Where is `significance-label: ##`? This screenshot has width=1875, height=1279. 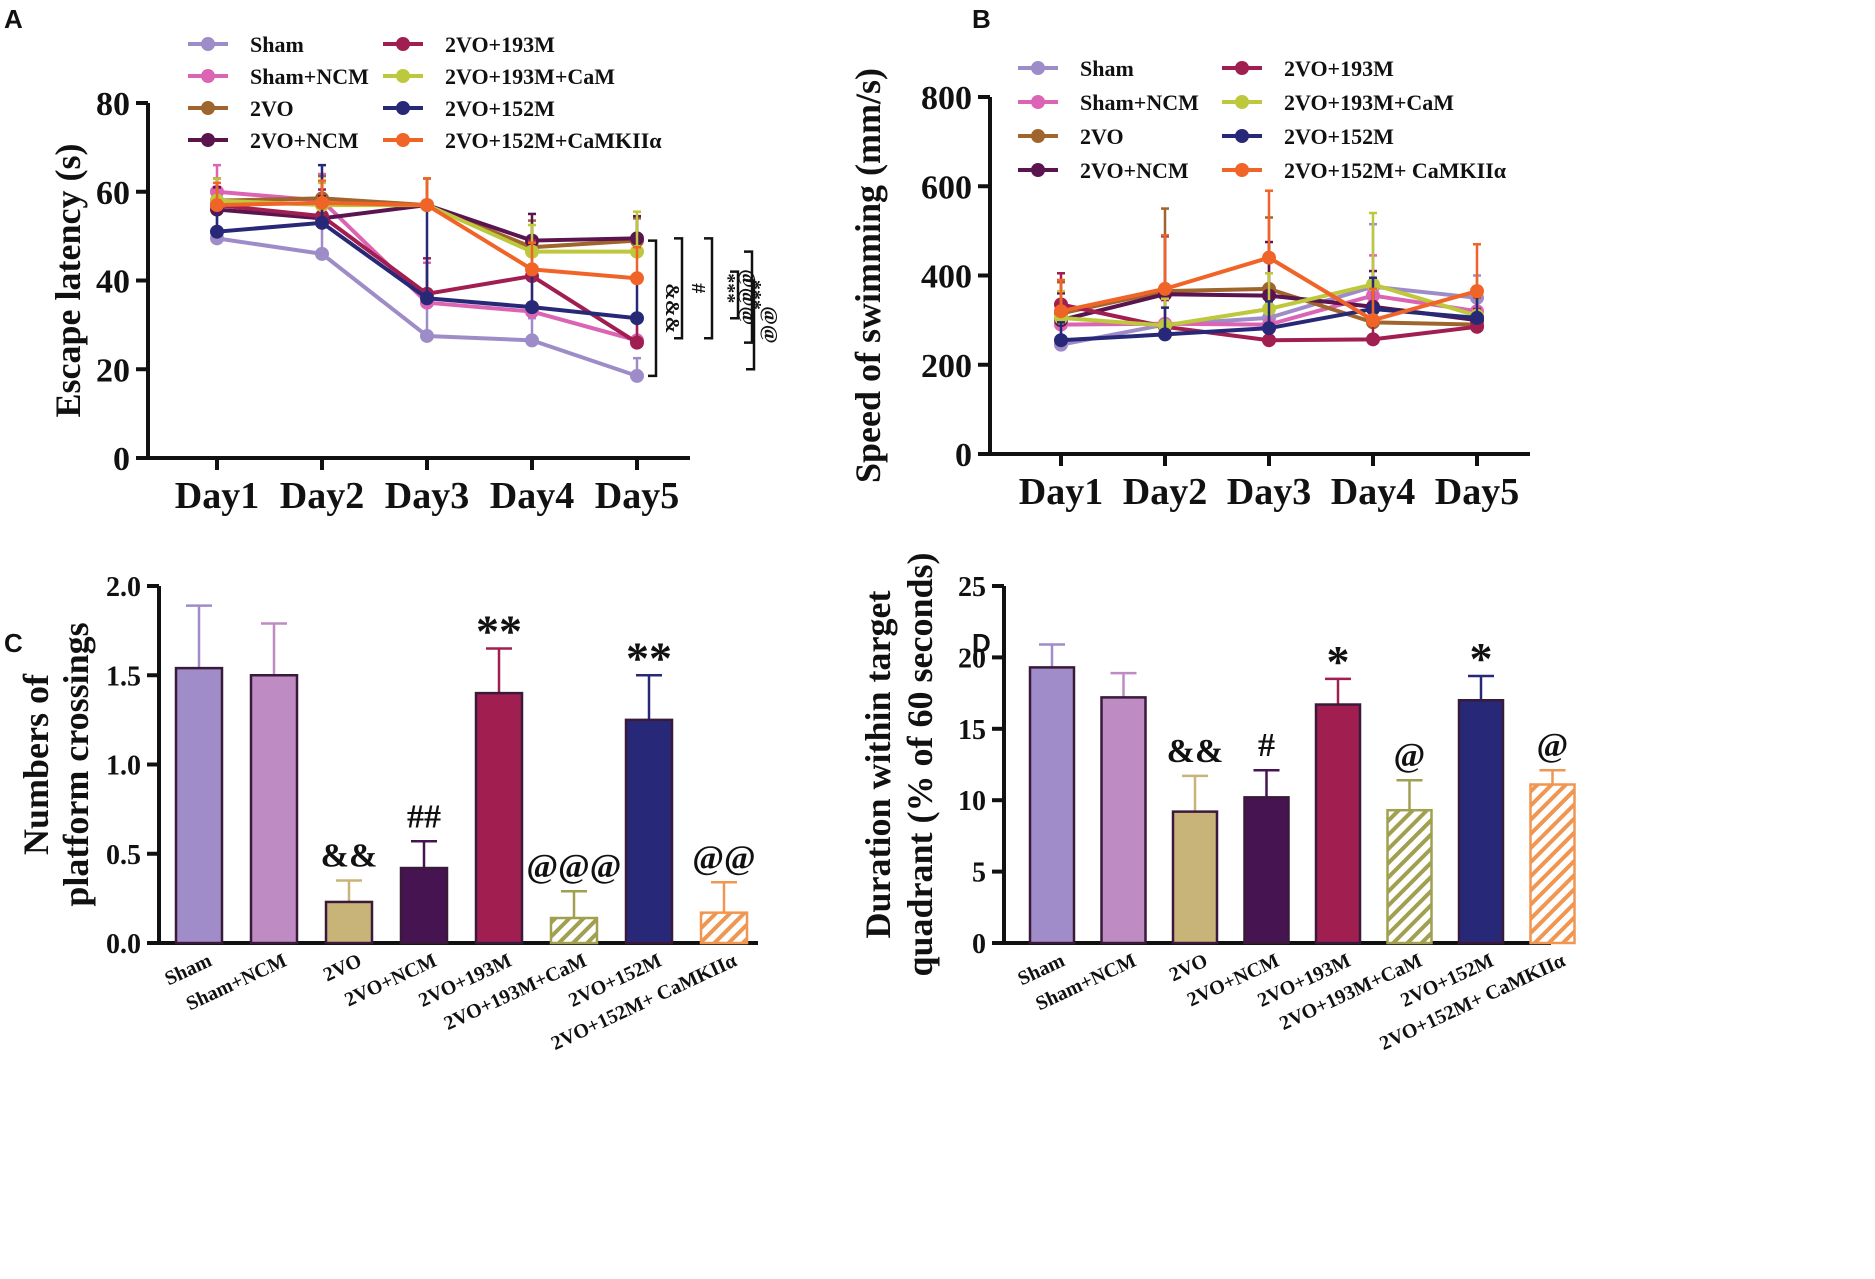
significance-label: ## is located at coordinates (424, 816).